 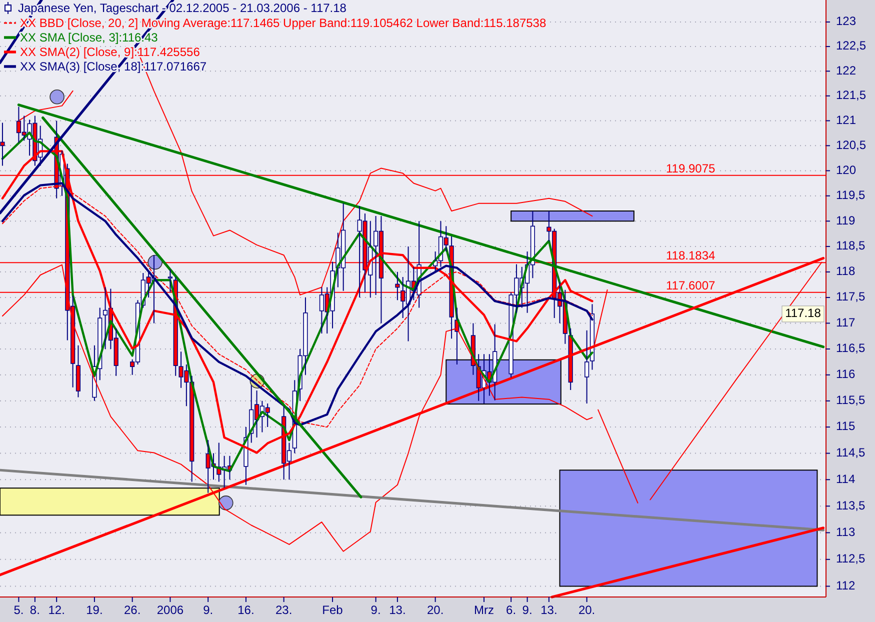 I want to click on y-tick-label: 112,5, so click(x=851, y=559).